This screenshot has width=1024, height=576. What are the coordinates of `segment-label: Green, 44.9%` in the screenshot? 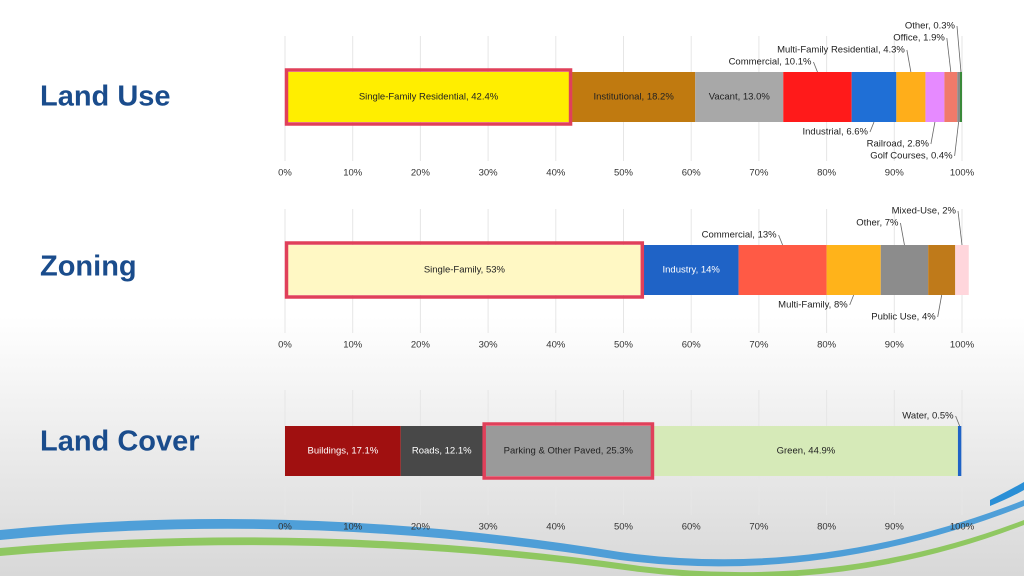 It's located at (806, 451).